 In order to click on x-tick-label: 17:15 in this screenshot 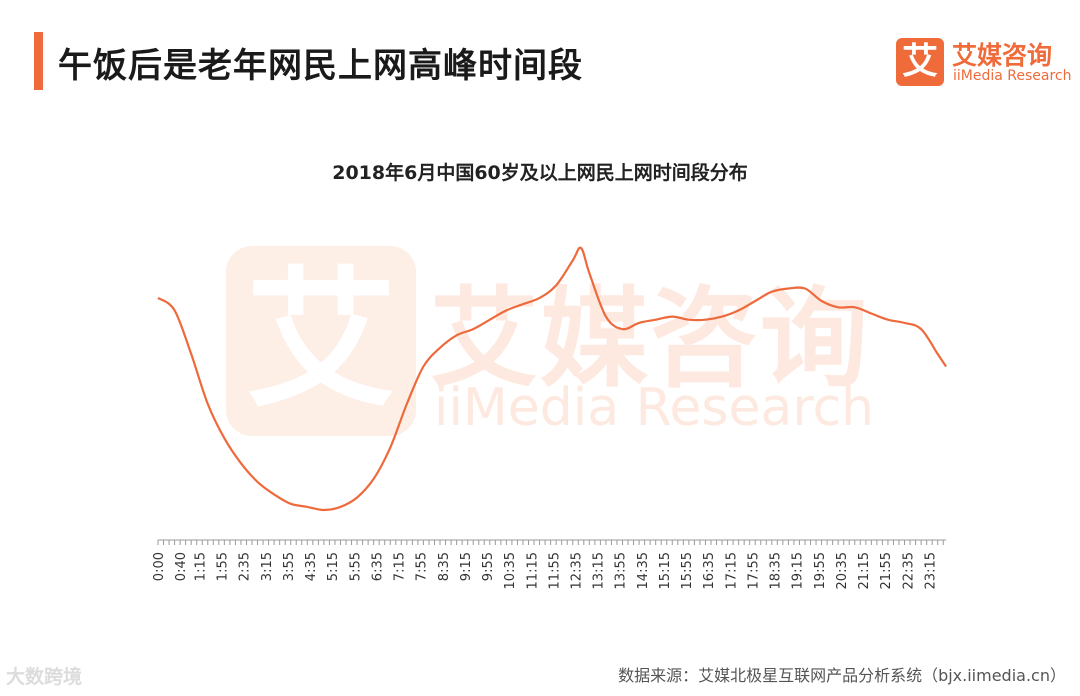, I will do `click(731, 570)`.